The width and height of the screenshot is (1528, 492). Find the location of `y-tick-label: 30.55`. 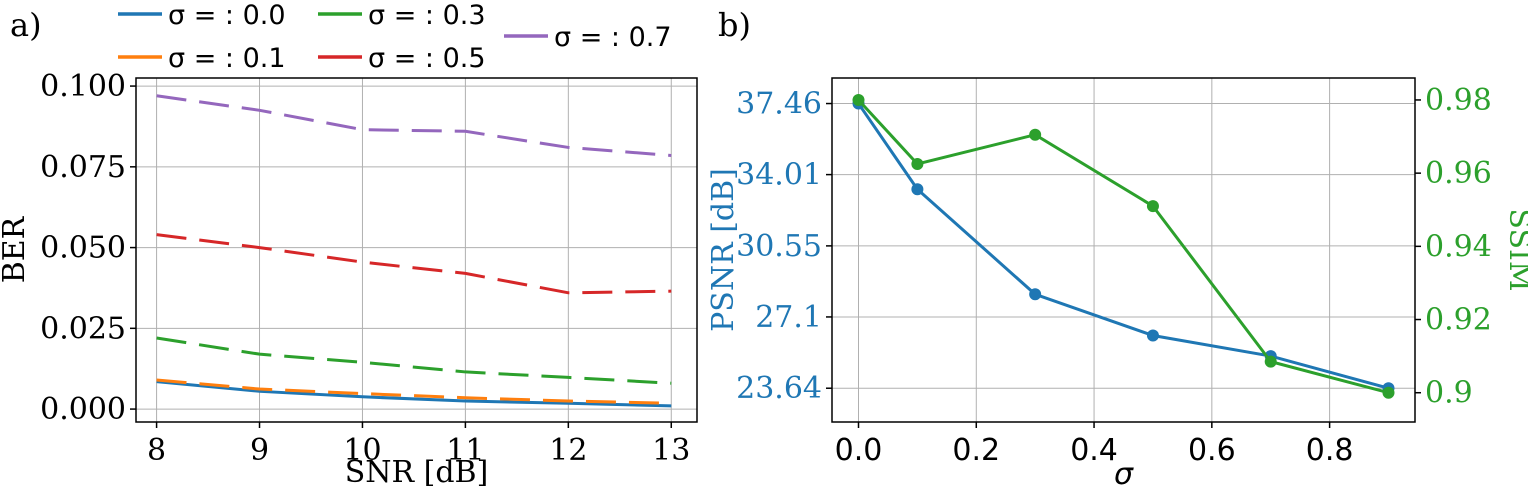

y-tick-label: 30.55 is located at coordinates (779, 246).